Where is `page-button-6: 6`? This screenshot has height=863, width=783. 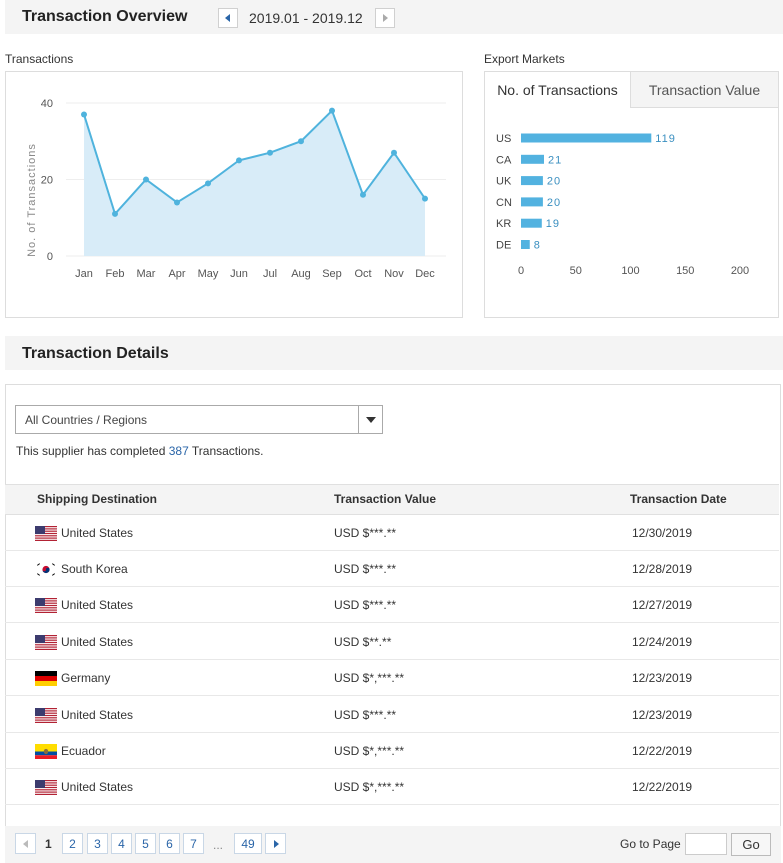 page-button-6: 6 is located at coordinates (169, 843).